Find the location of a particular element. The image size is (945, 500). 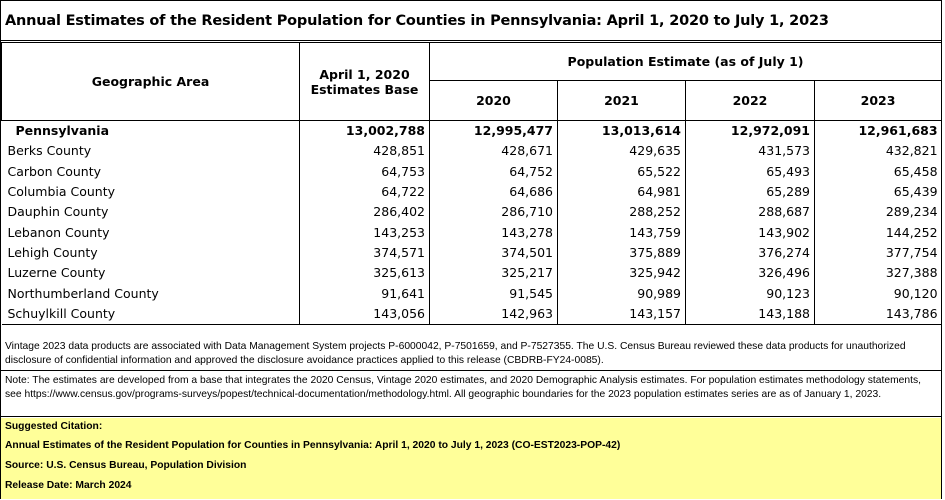

y2021-cell: 90,989 is located at coordinates (621, 293).